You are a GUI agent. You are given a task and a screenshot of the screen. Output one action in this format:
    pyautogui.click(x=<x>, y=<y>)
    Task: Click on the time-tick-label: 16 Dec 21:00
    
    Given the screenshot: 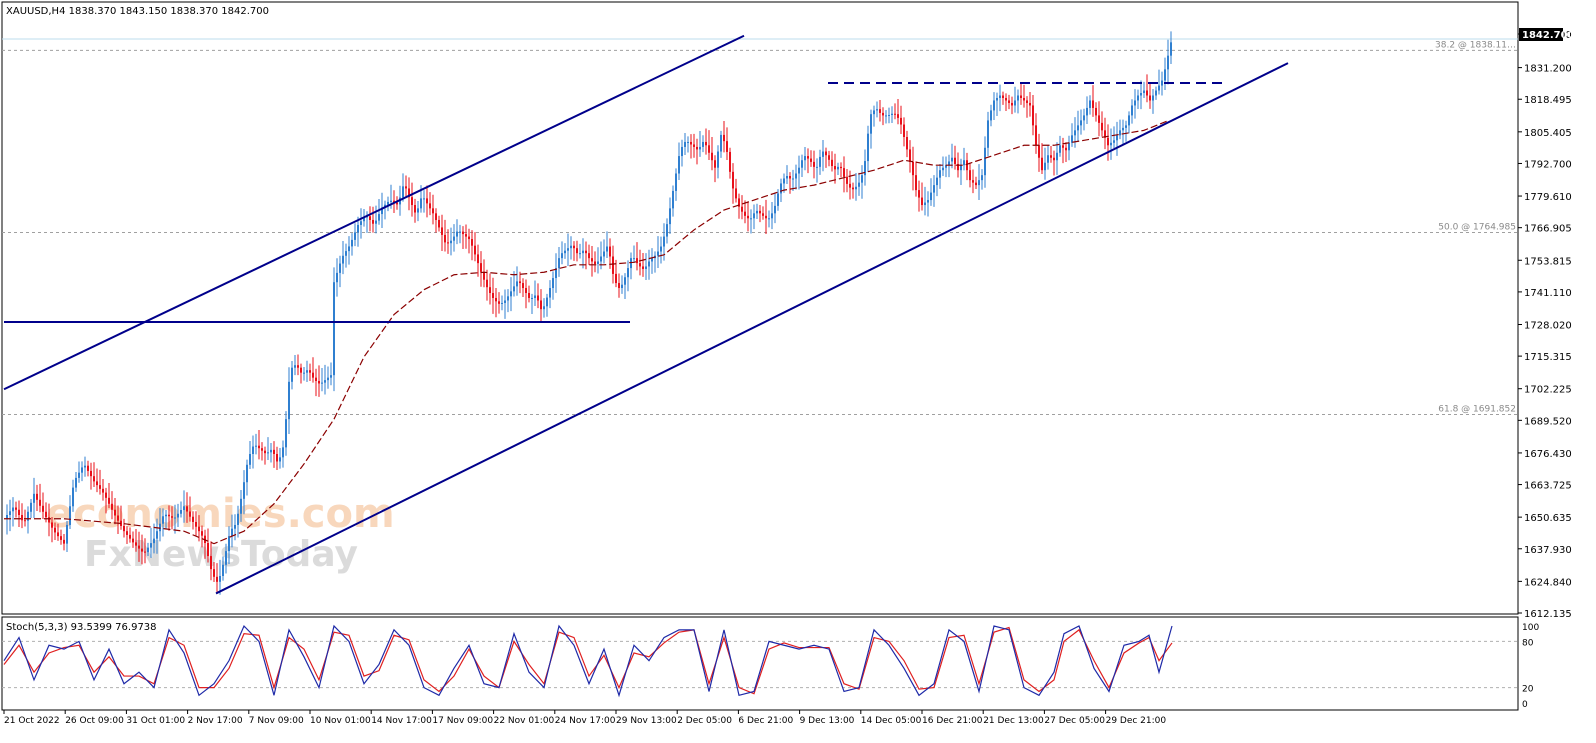 What is the action you would take?
    pyautogui.click(x=952, y=721)
    